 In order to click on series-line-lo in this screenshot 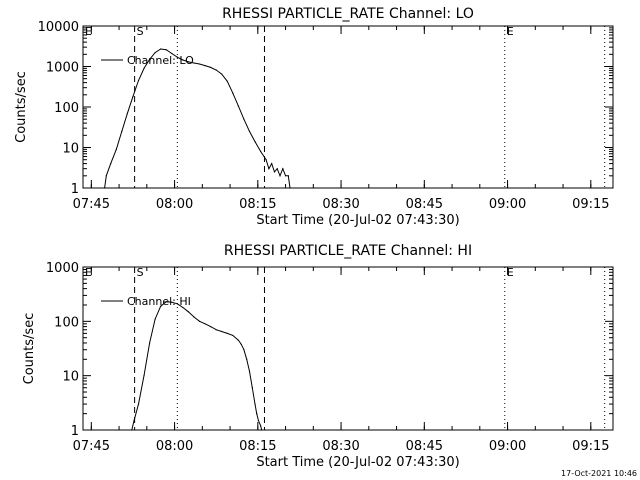, I will do `click(197, 118)`.